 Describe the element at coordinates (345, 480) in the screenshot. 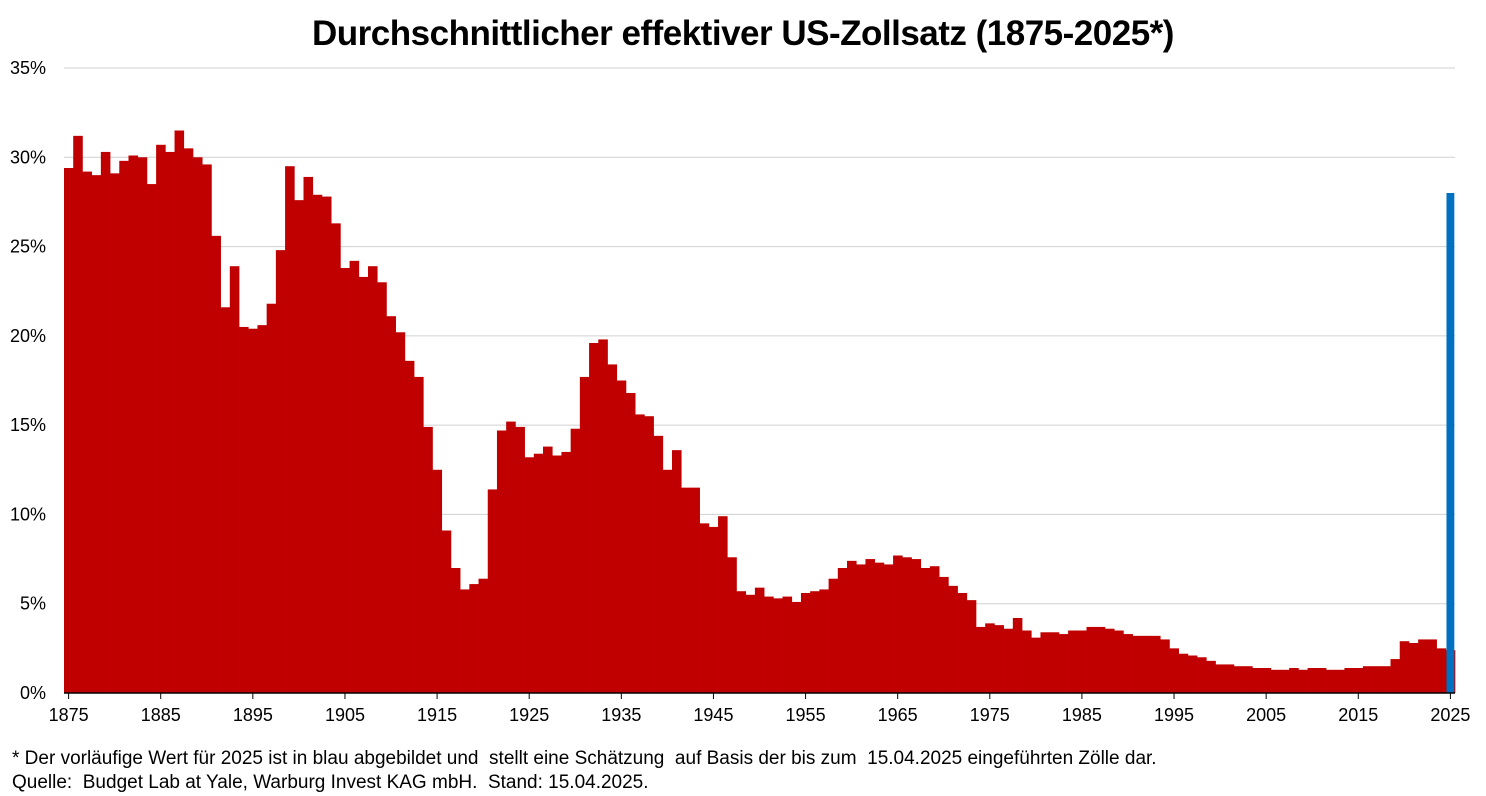

I see `bar-1905` at that location.